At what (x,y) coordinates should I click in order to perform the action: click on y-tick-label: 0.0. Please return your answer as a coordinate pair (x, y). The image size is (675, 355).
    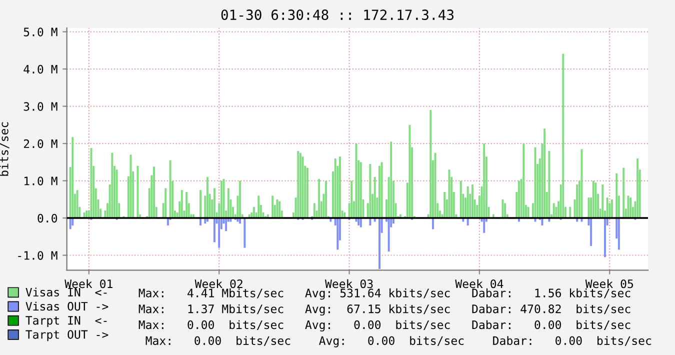
    Looking at the image, I should click on (48, 218).